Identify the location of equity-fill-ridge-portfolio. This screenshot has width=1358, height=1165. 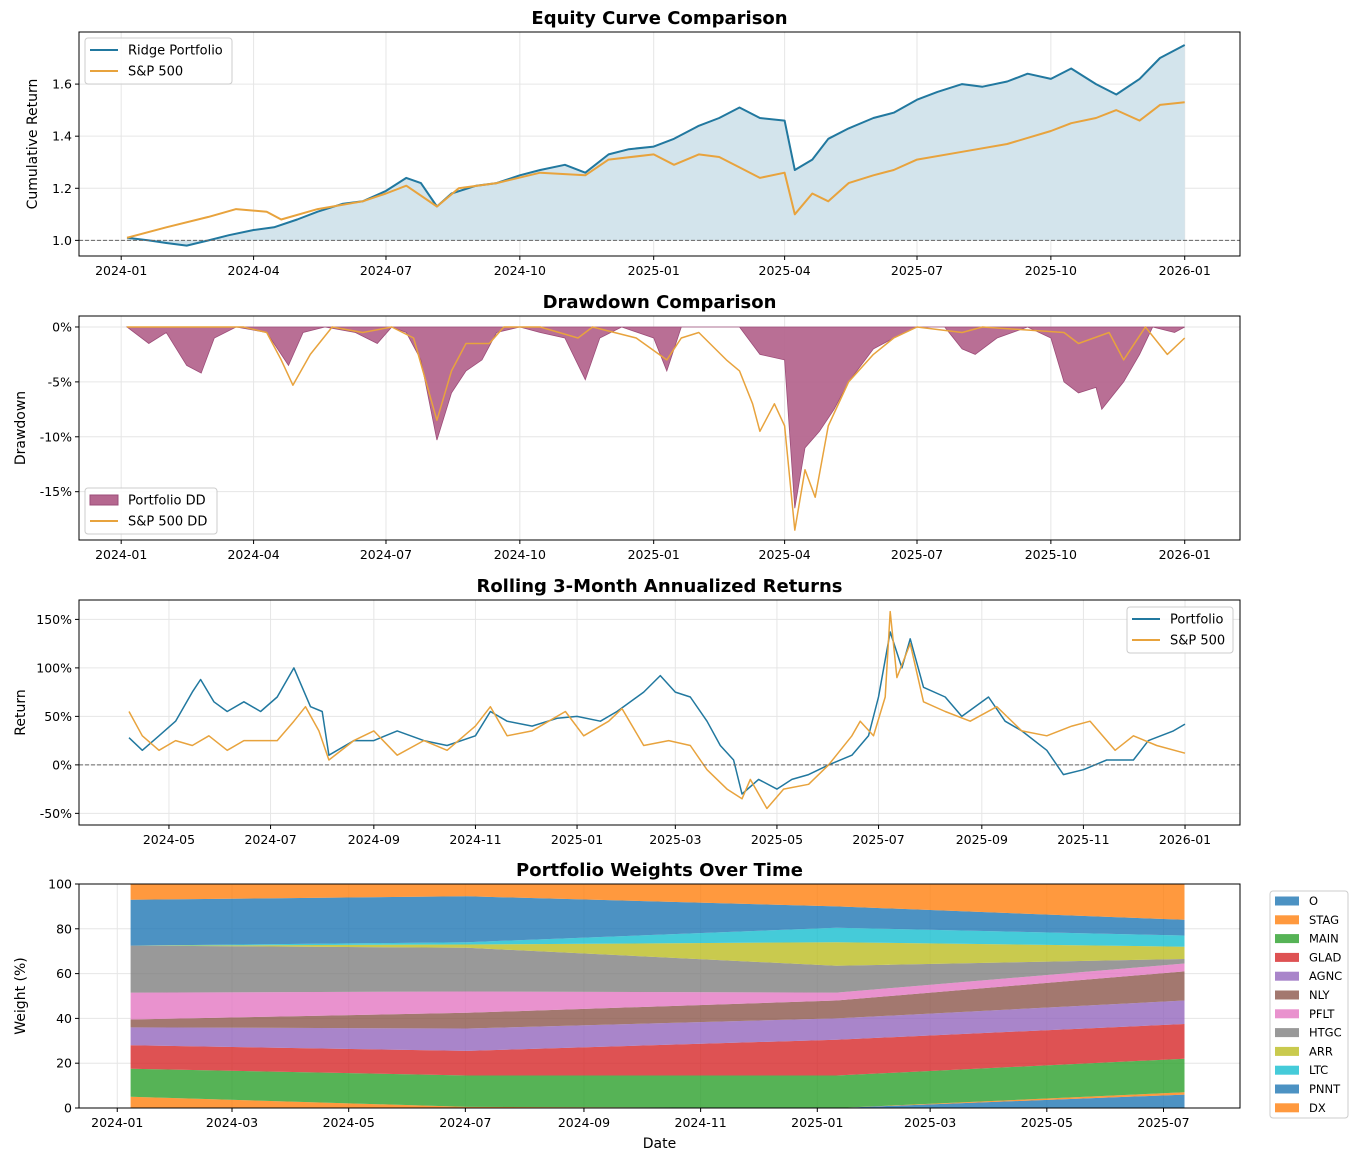
(656, 145).